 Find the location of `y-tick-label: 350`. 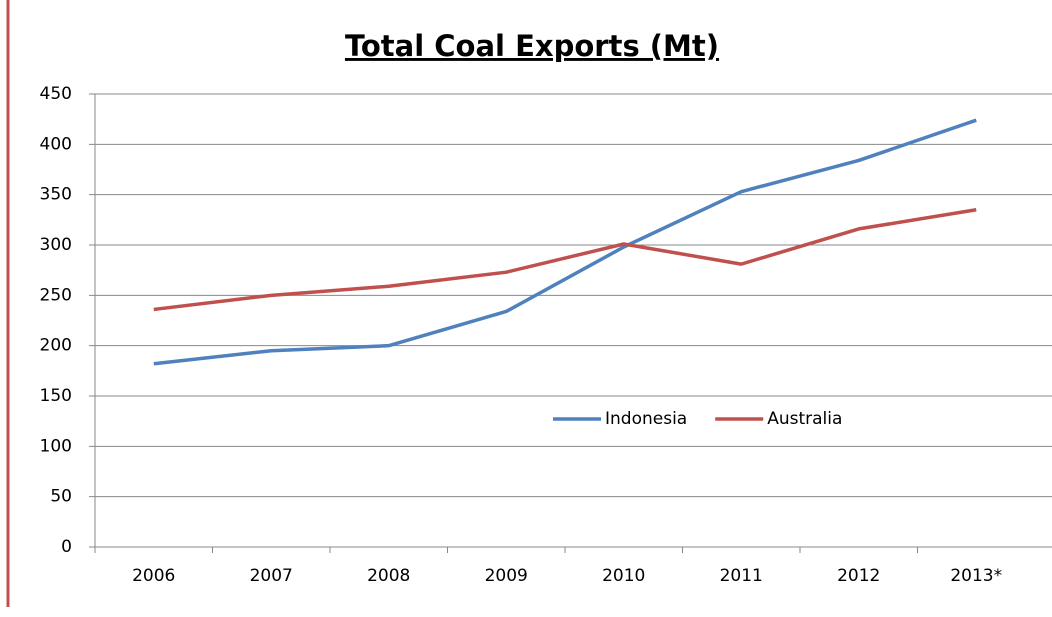

y-tick-label: 350 is located at coordinates (56, 195).